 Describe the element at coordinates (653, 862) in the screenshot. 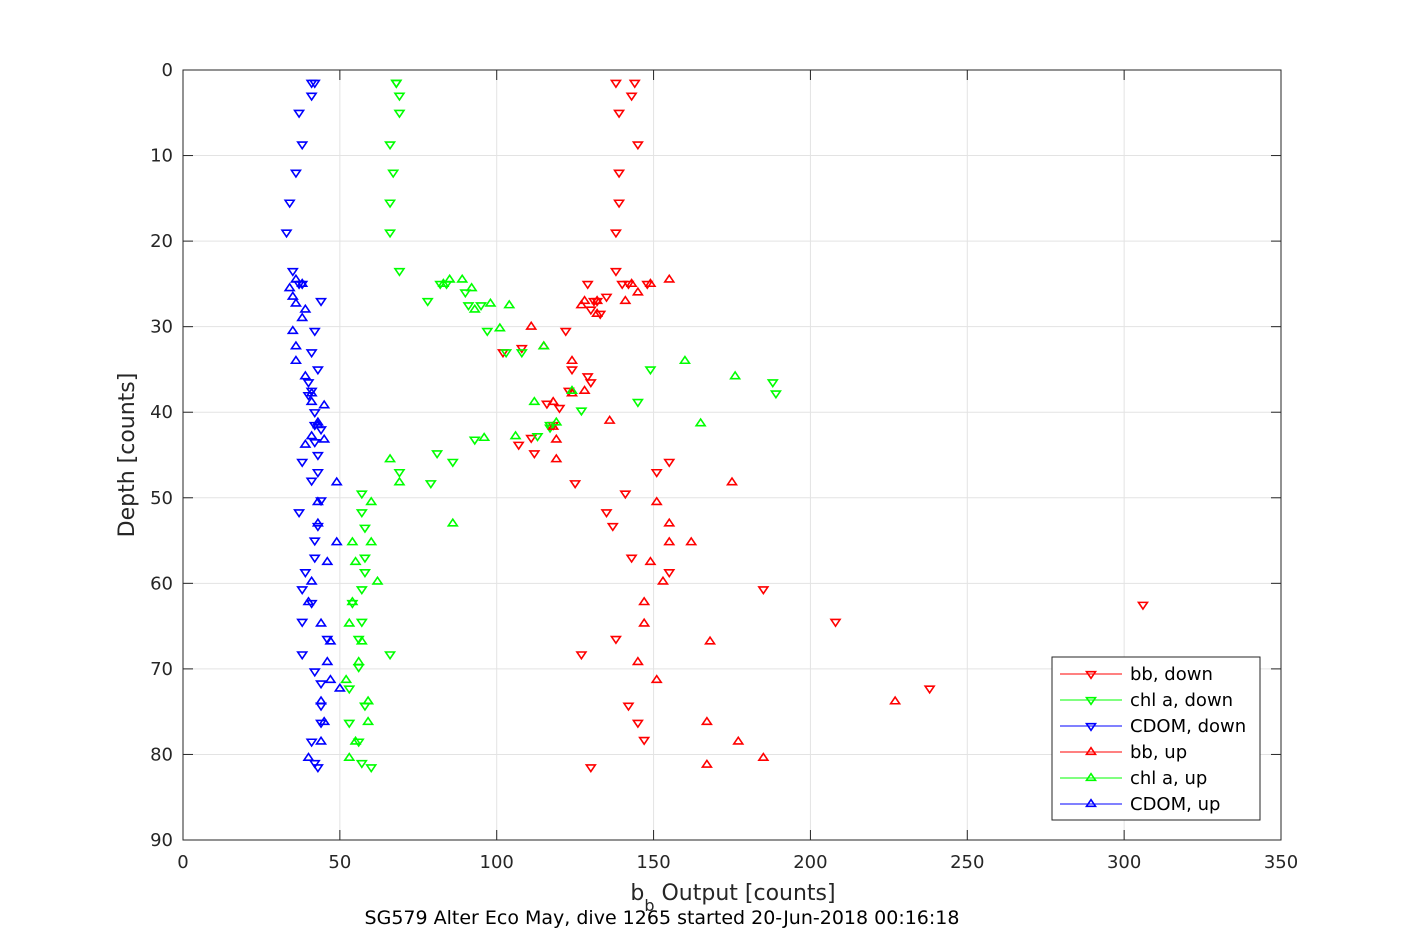

I see `x-tick-label: 150` at that location.